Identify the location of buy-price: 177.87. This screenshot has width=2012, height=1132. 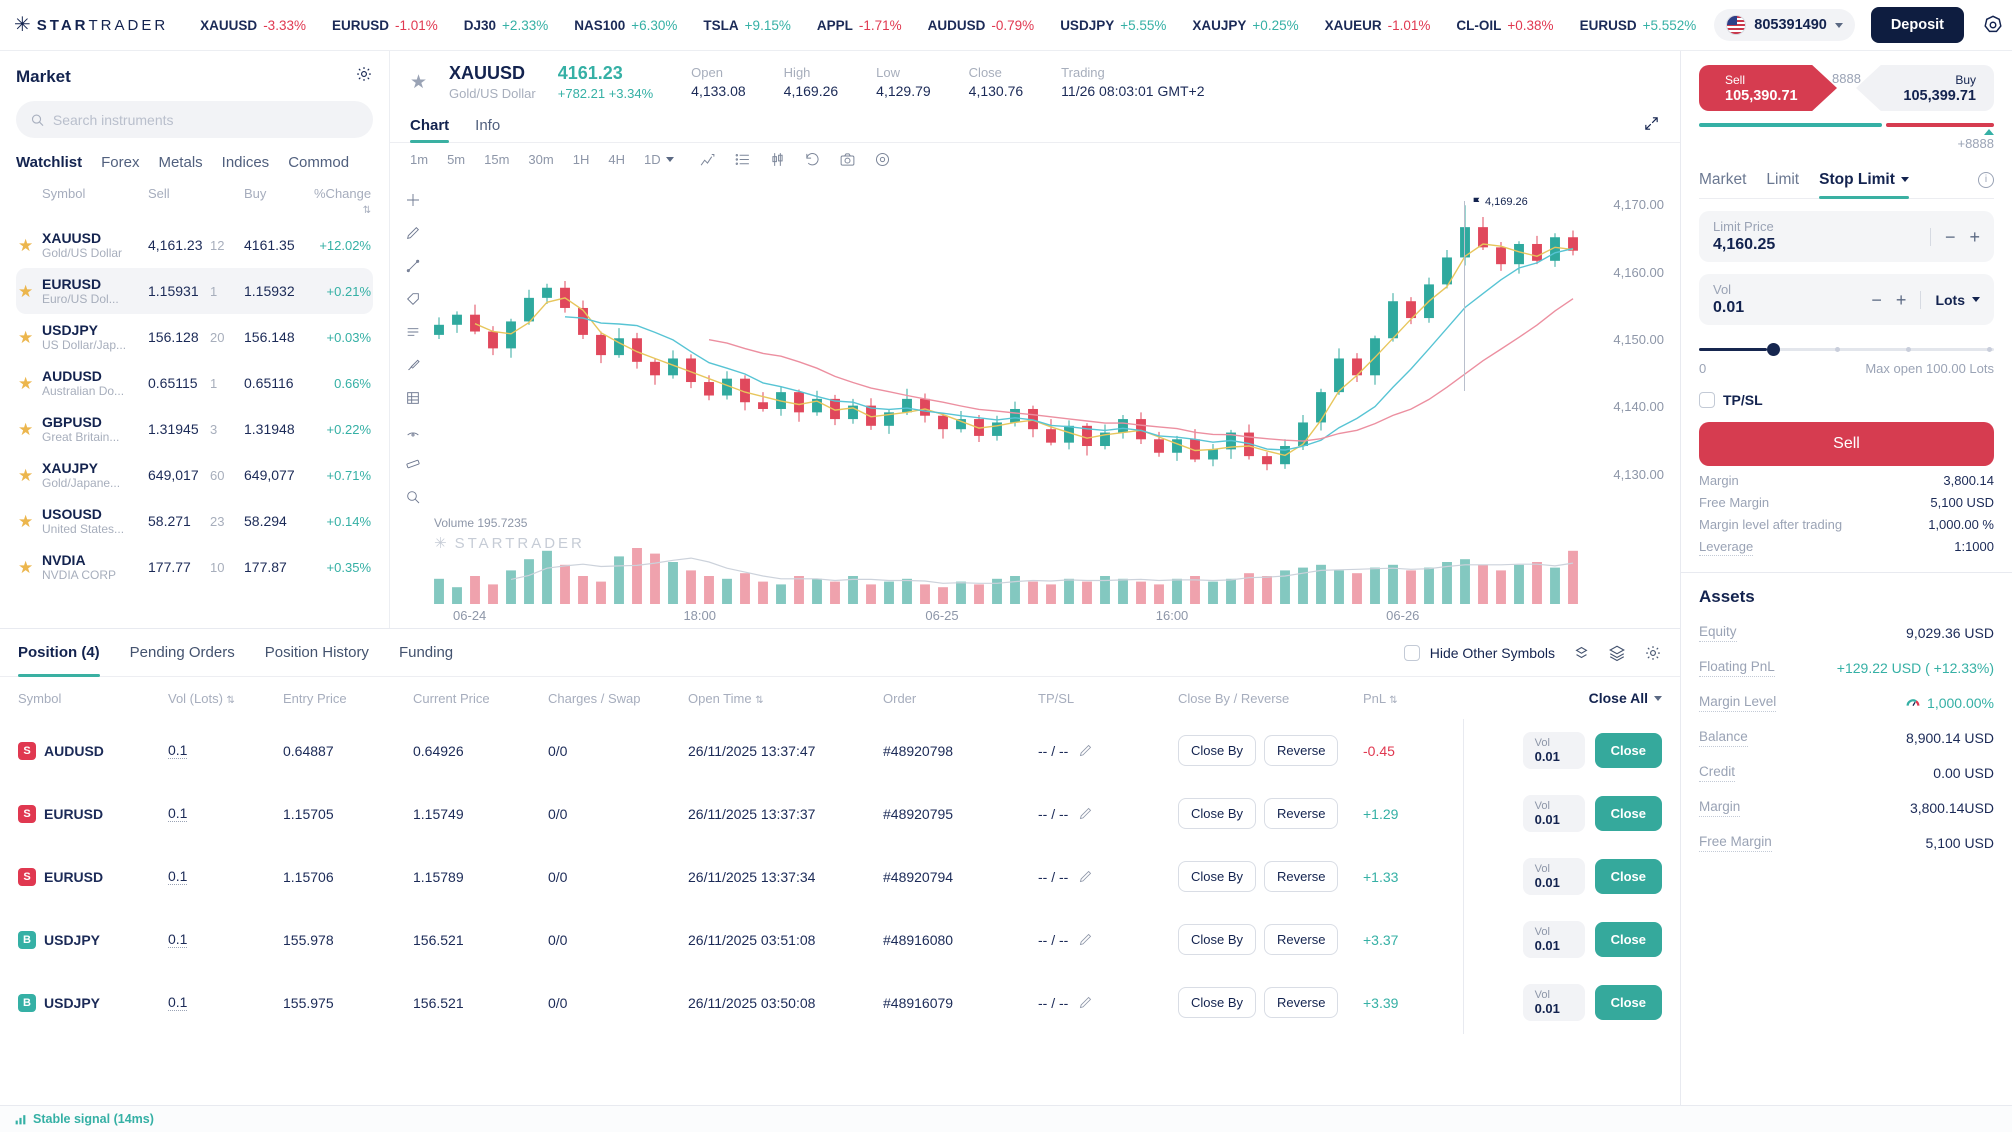
(265, 567).